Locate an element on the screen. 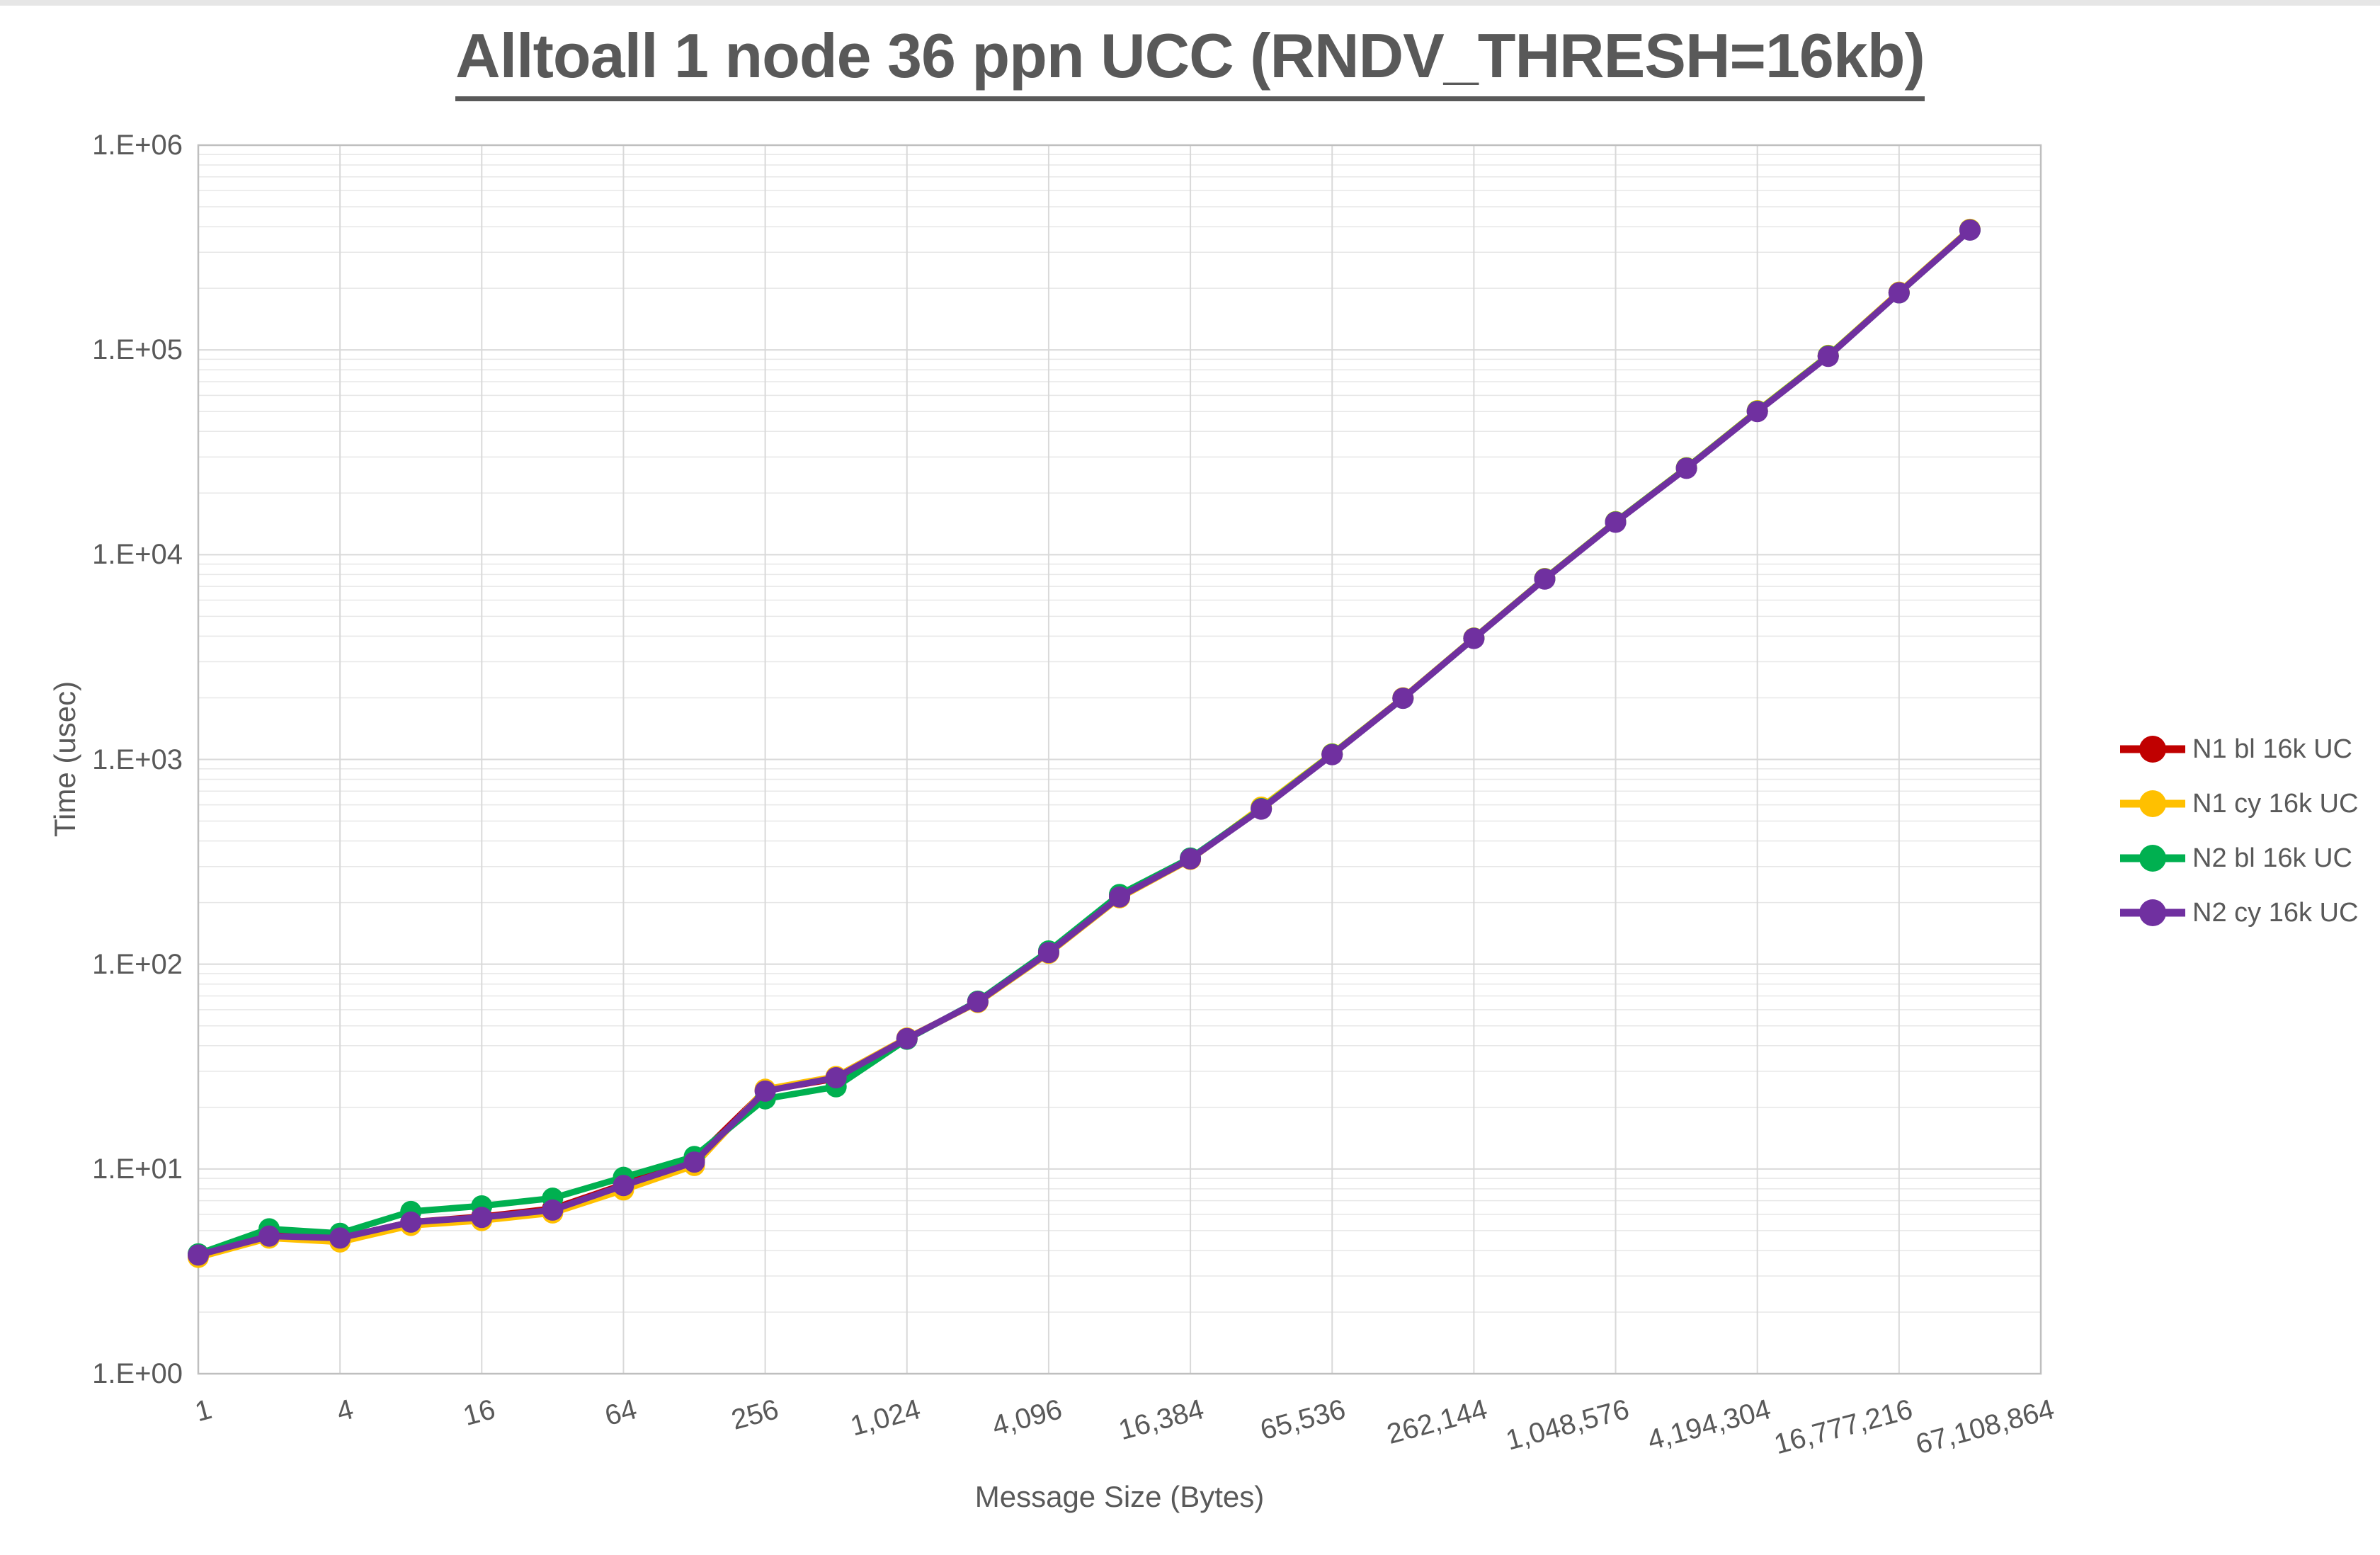 The image size is (2380, 1555). legend-label: N1 bl 16k UC is located at coordinates (2272, 749).